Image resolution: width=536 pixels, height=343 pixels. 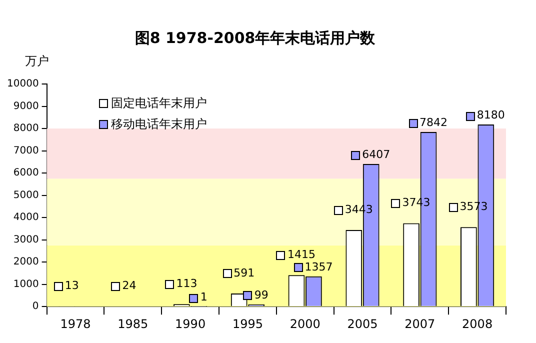 What do you see at coordinates (434, 122) in the screenshot?
I see `data-label: 7842` at bounding box center [434, 122].